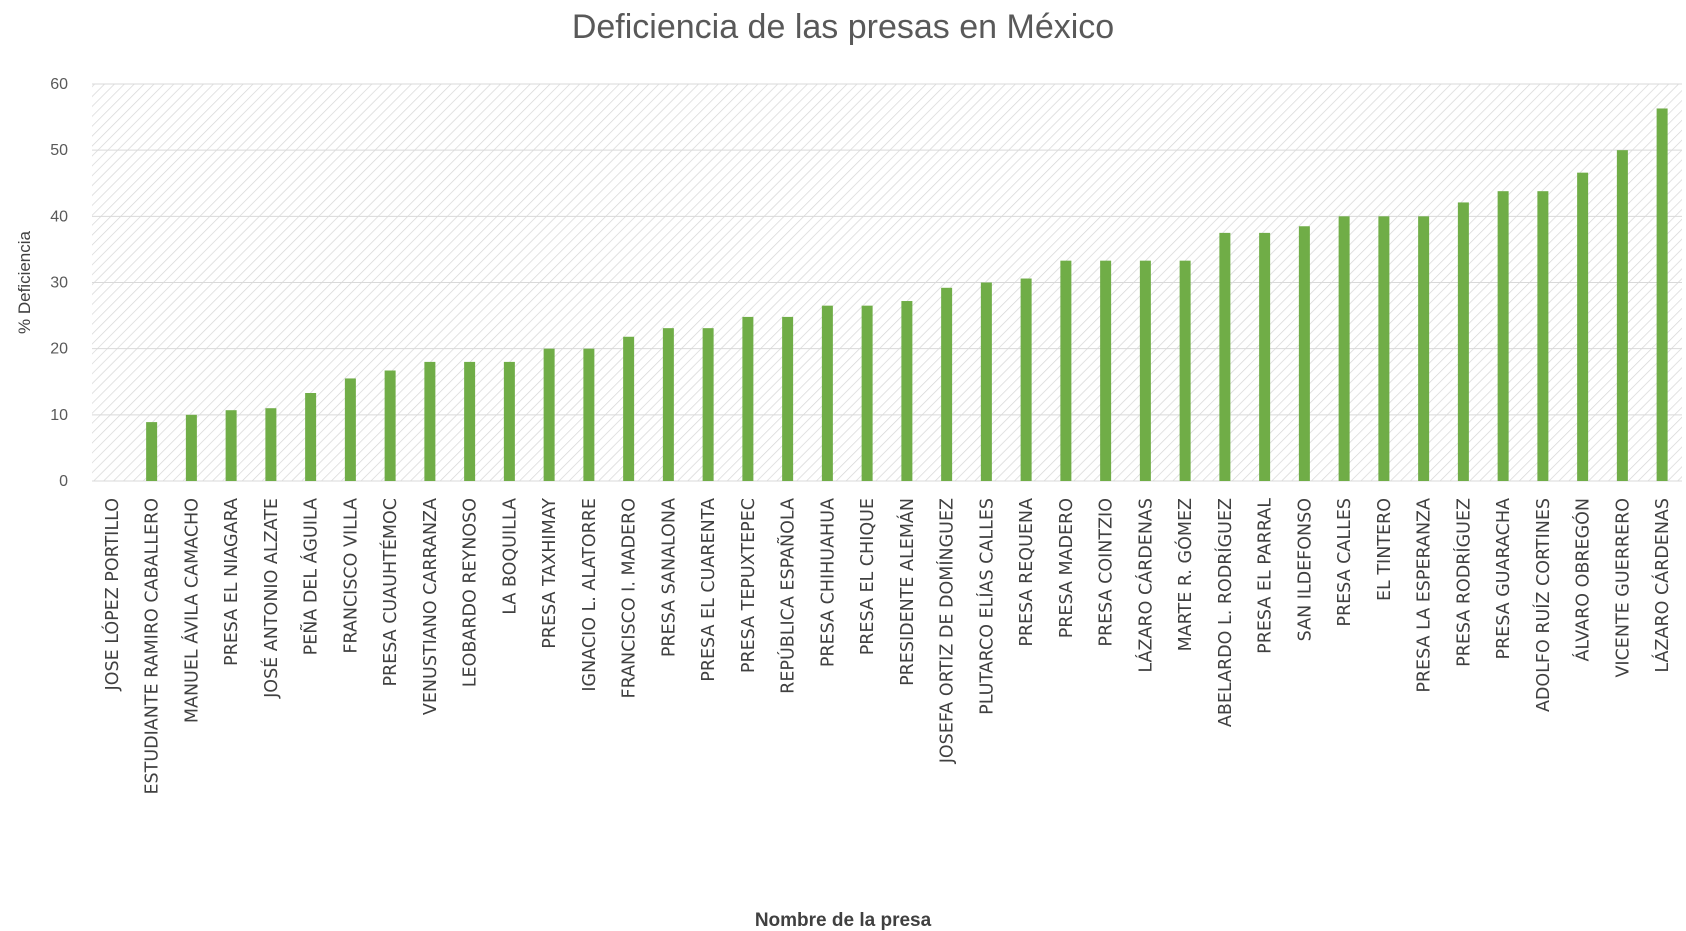 This screenshot has width=1686, height=931. What do you see at coordinates (1225, 612) in the screenshot?
I see `x-tick-label: ABELARDO L. RODRÍGUEZ` at bounding box center [1225, 612].